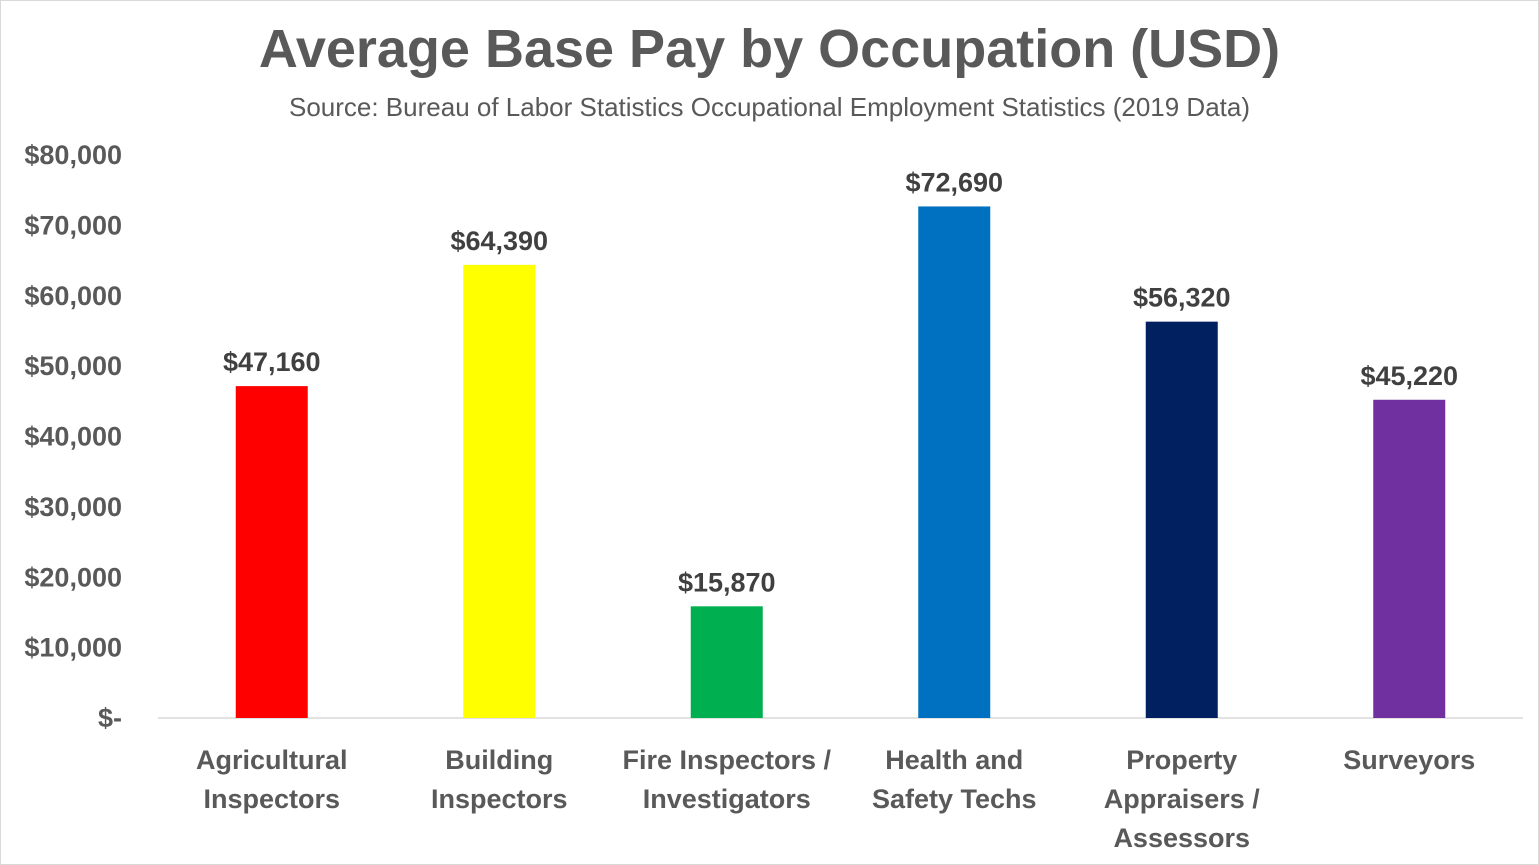 Image resolution: width=1539 pixels, height=865 pixels. I want to click on chart-title: Average Base Pay by Occupation (USD), so click(769, 49).